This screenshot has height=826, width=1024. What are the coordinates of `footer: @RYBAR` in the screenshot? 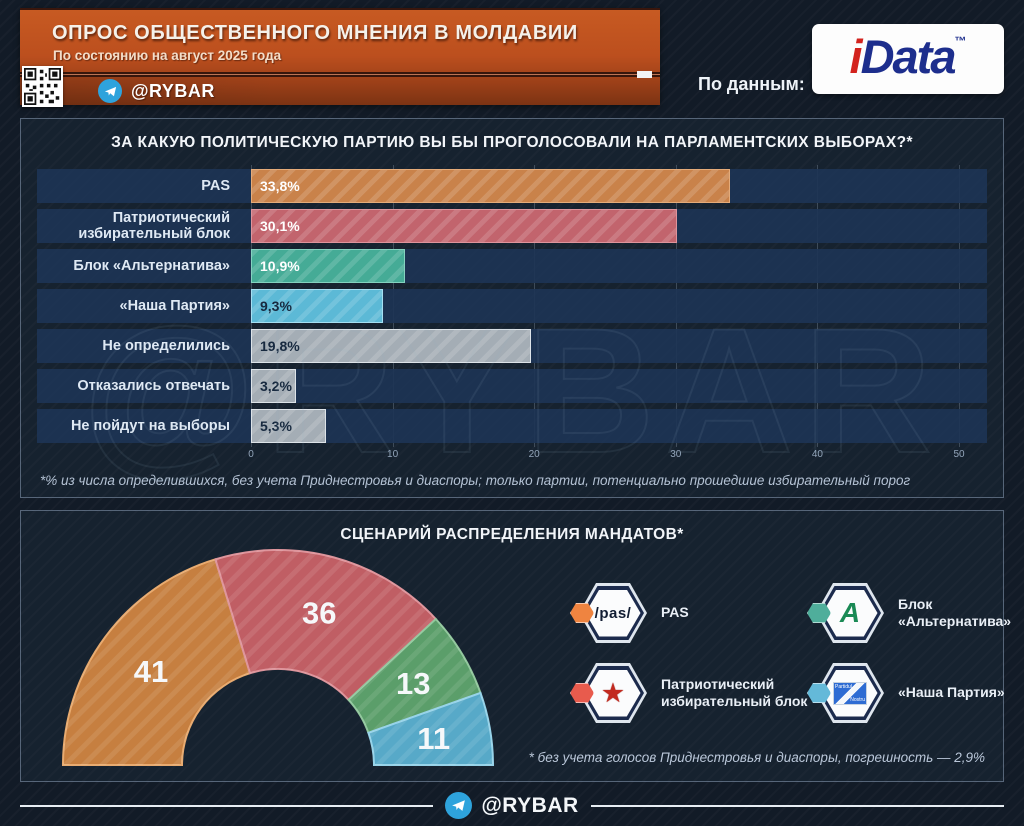 It's located at (512, 805).